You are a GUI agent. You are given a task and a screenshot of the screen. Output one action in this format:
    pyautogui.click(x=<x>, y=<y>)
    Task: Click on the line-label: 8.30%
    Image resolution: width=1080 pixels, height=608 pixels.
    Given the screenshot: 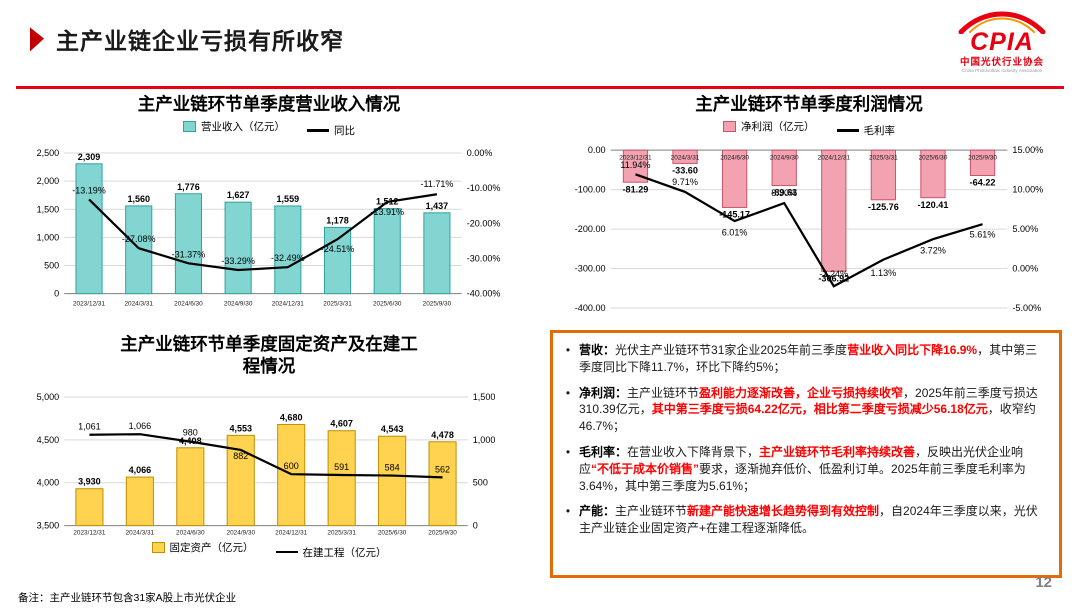 What is the action you would take?
    pyautogui.click(x=784, y=193)
    